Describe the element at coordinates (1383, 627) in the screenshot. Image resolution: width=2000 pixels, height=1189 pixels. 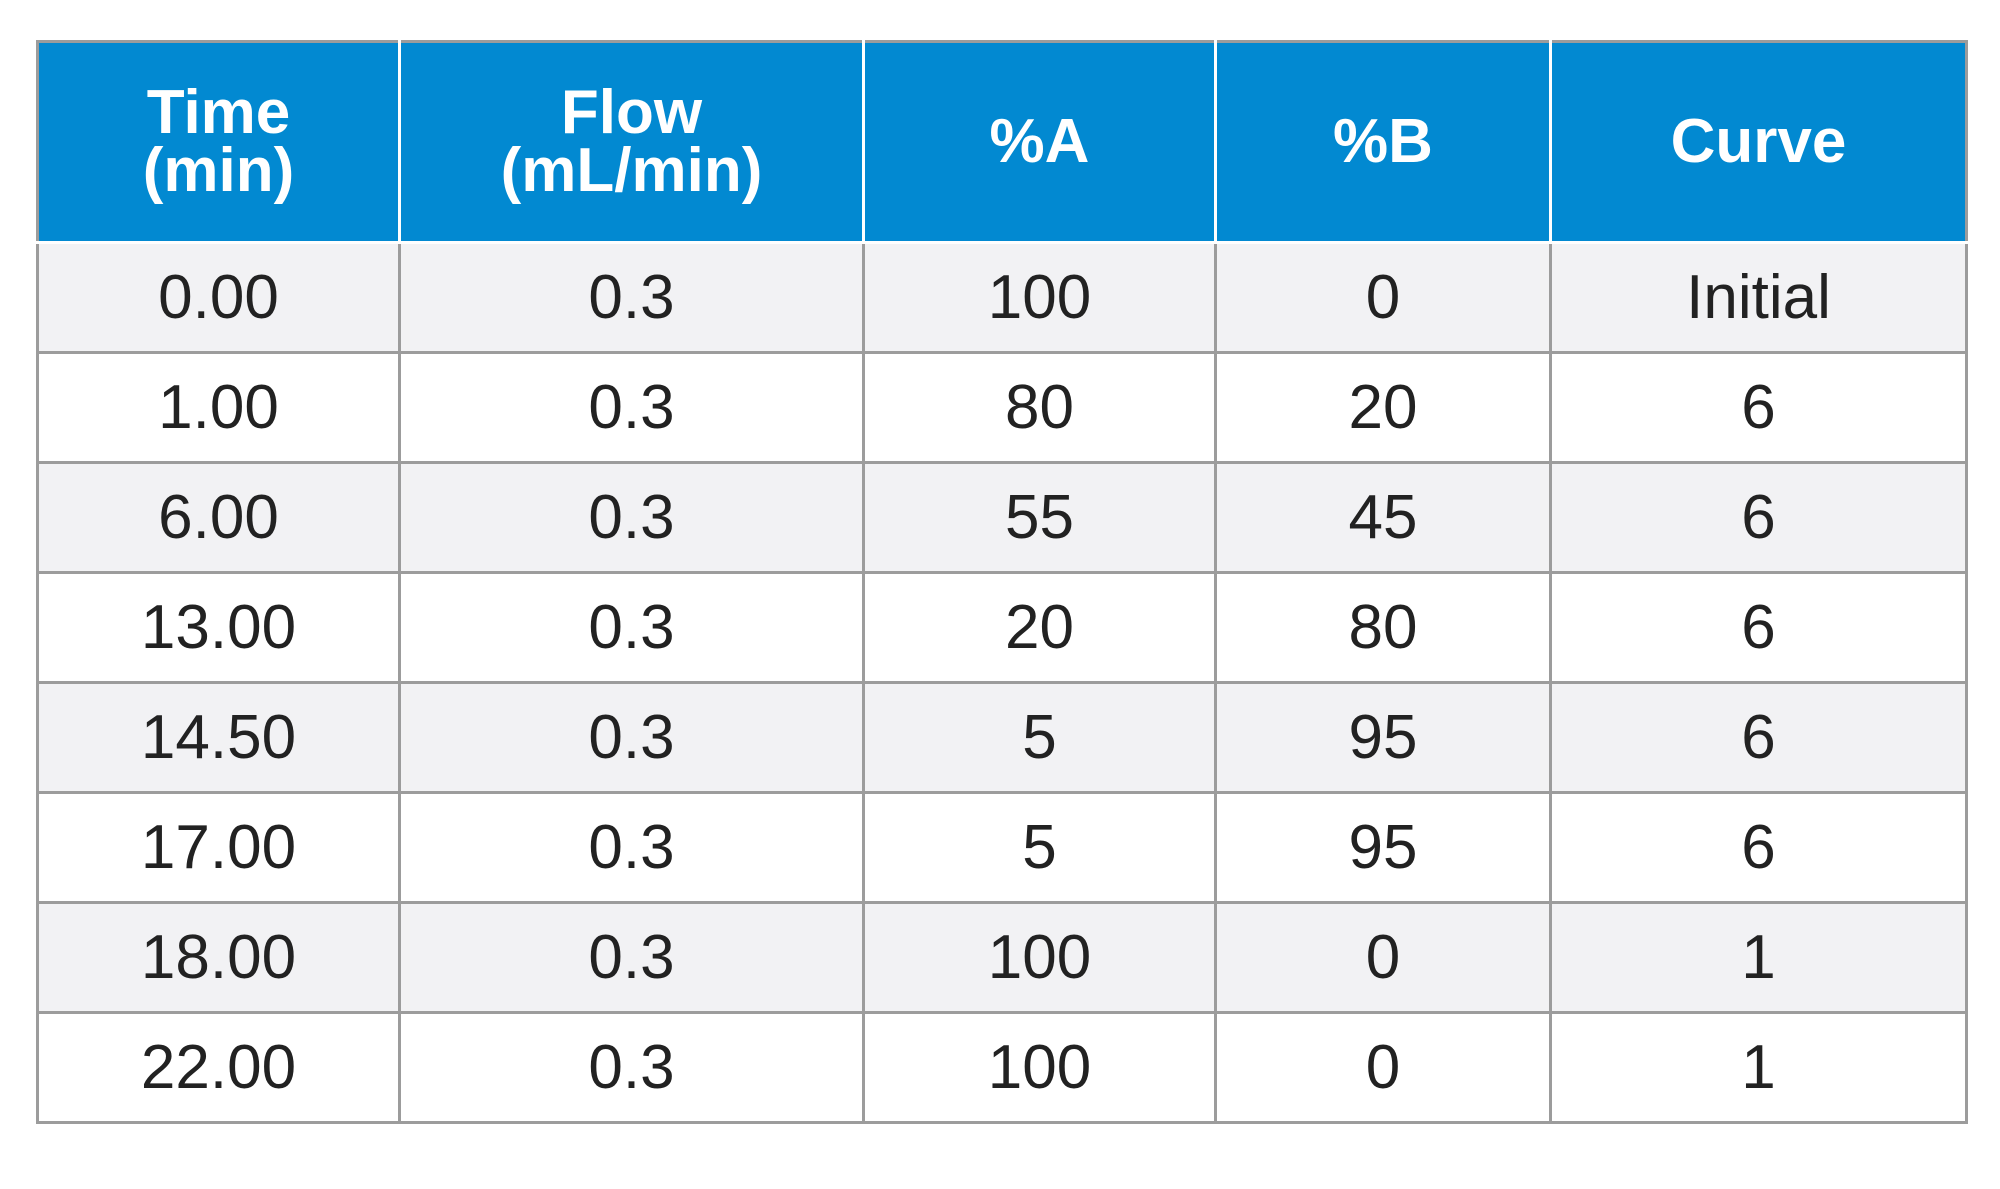
I see `cell-percent-b: 80` at that location.